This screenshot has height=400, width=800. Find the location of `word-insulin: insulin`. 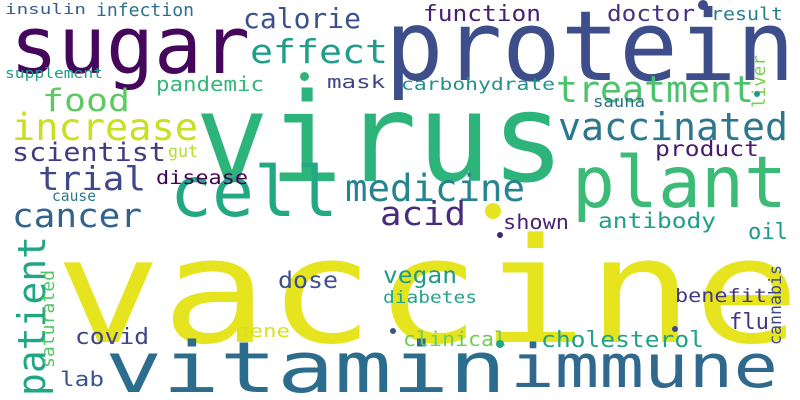

word-insulin: insulin is located at coordinates (45, 10).